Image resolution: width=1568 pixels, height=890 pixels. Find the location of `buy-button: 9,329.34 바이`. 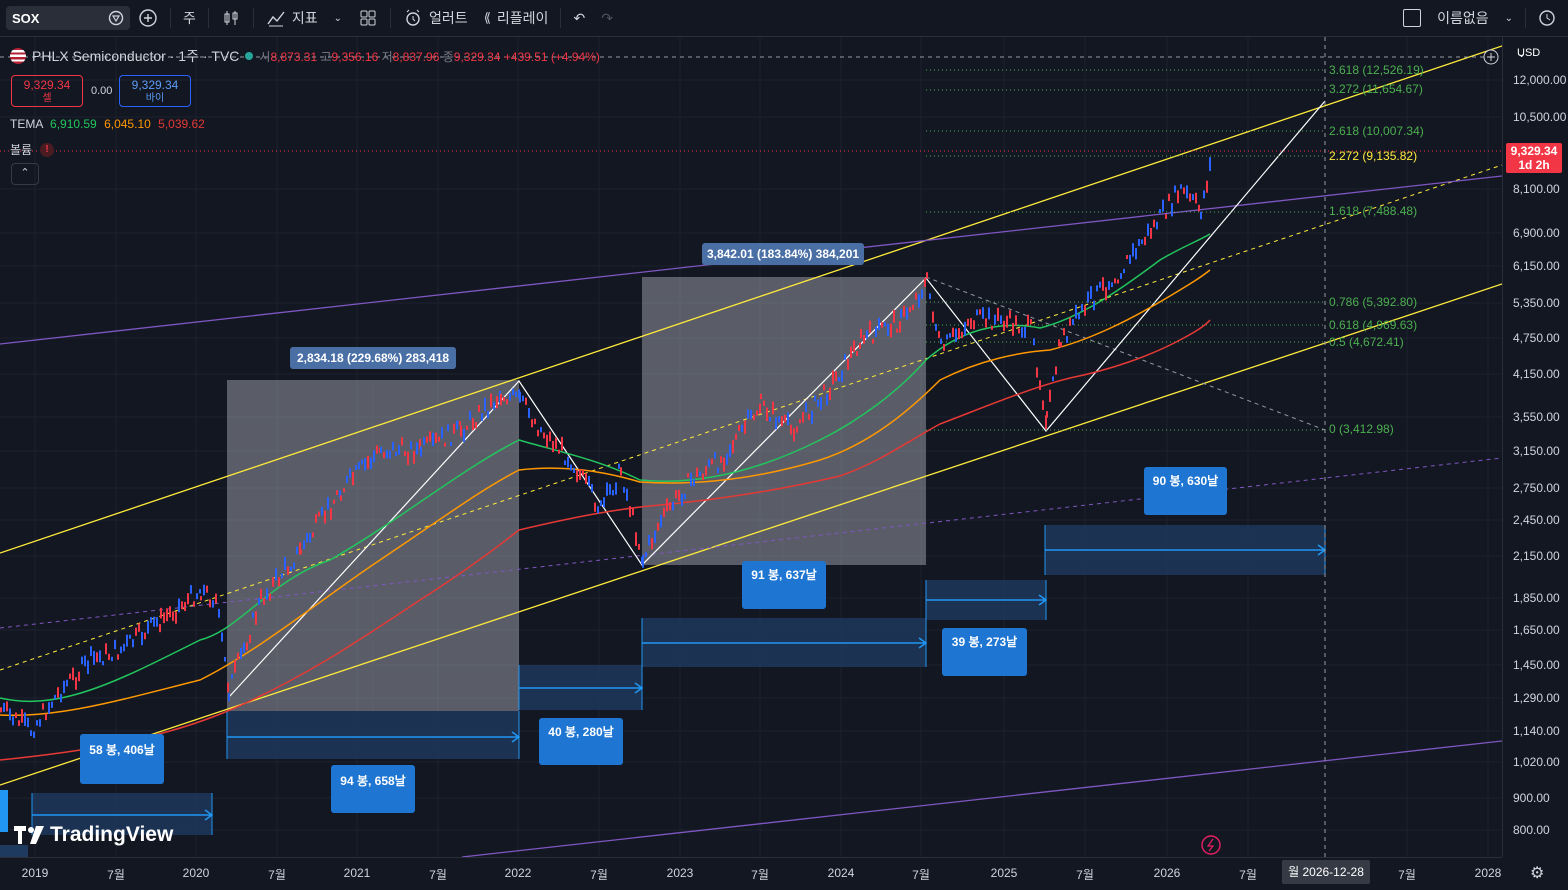

buy-button: 9,329.34 바이 is located at coordinates (155, 91).